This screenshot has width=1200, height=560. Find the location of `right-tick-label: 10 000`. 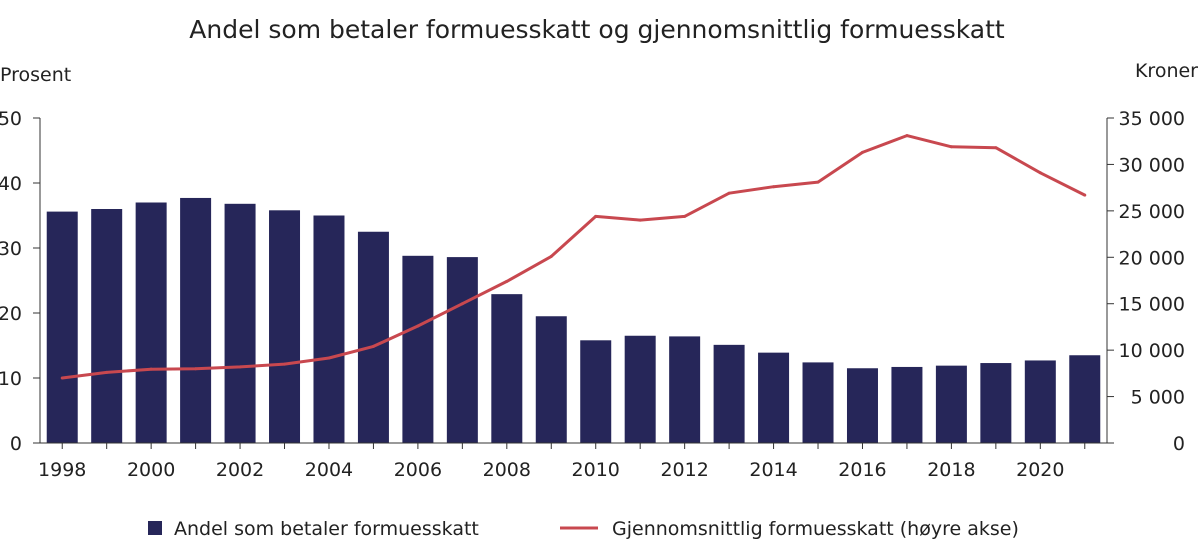

right-tick-label: 10 000 is located at coordinates (1152, 351).